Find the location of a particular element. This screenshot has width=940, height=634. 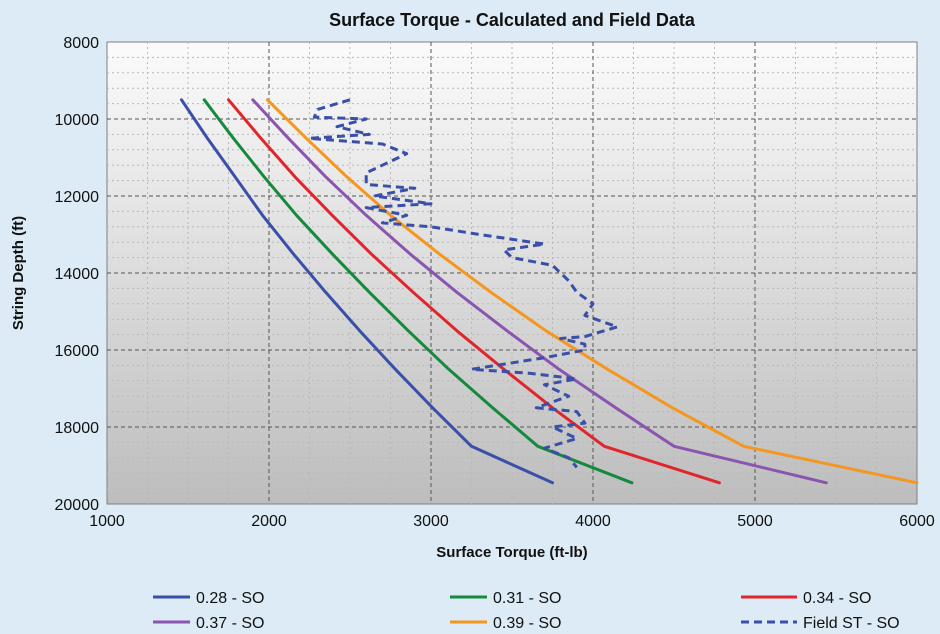

legend-item-5: 0.39 - SO is located at coordinates (505, 623).